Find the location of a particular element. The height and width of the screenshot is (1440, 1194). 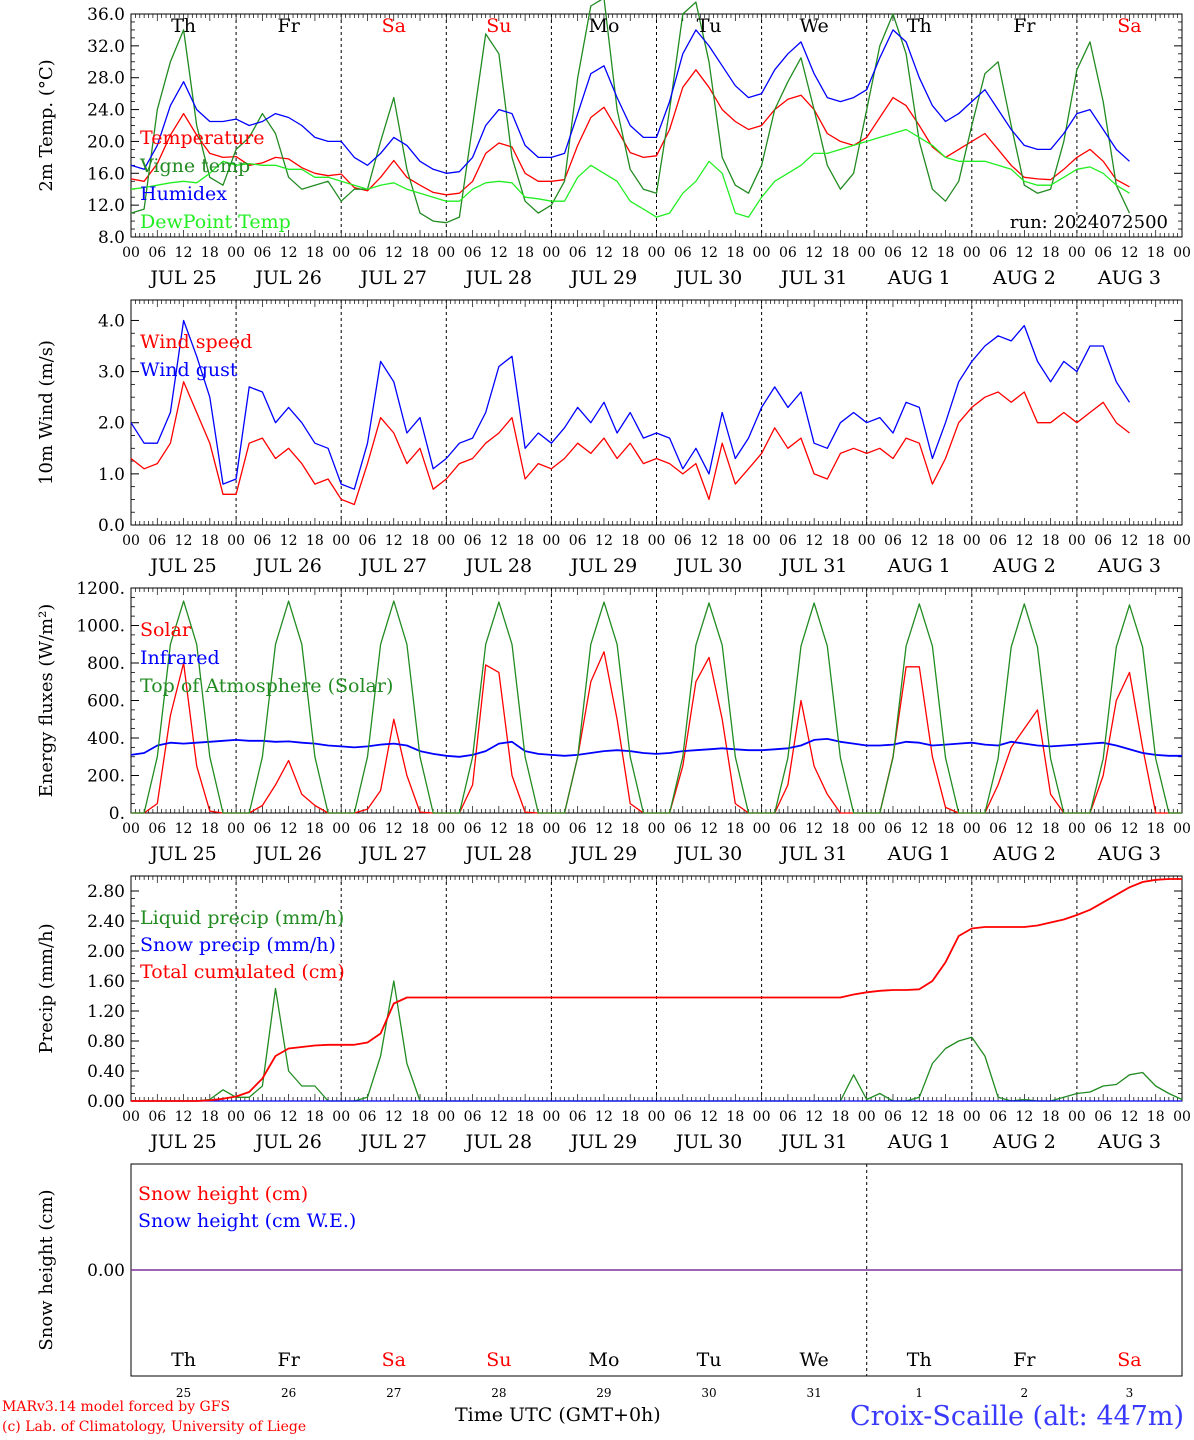

date-label: JUL 26 is located at coordinates (287, 854).